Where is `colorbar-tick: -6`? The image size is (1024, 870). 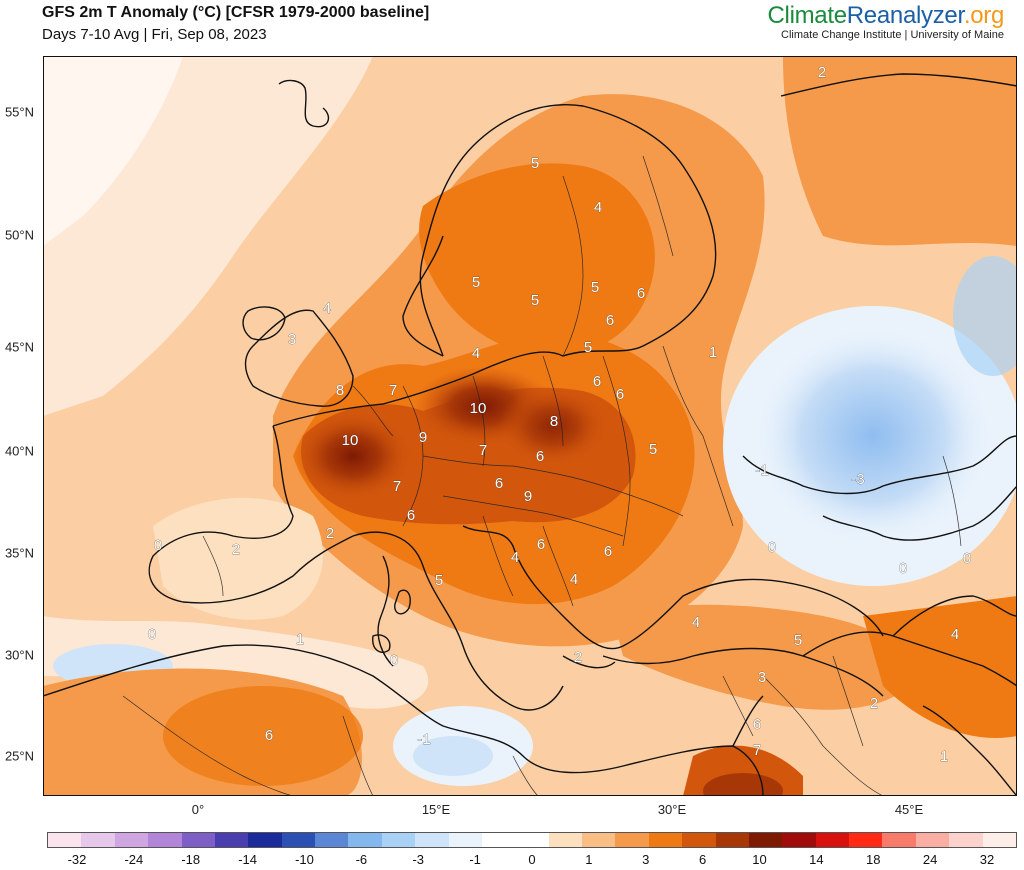
colorbar-tick: -6 is located at coordinates (361, 859).